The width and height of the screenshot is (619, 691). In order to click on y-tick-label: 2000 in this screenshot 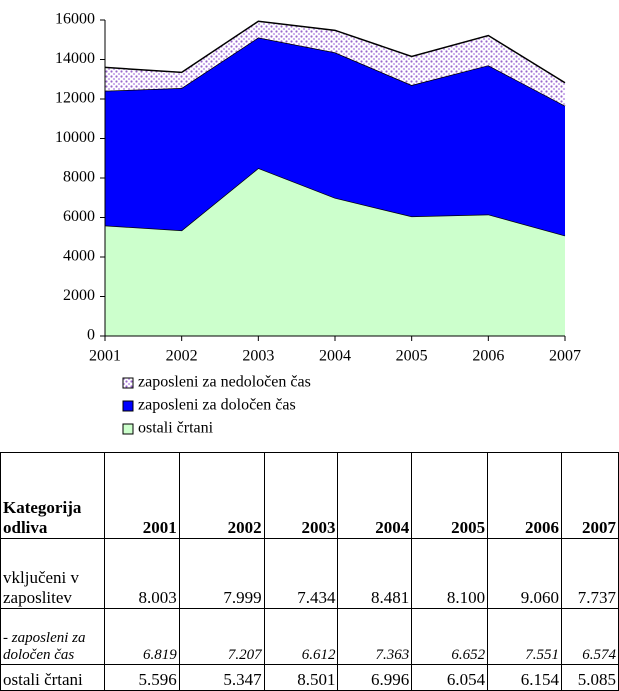, I will do `click(79, 295)`.